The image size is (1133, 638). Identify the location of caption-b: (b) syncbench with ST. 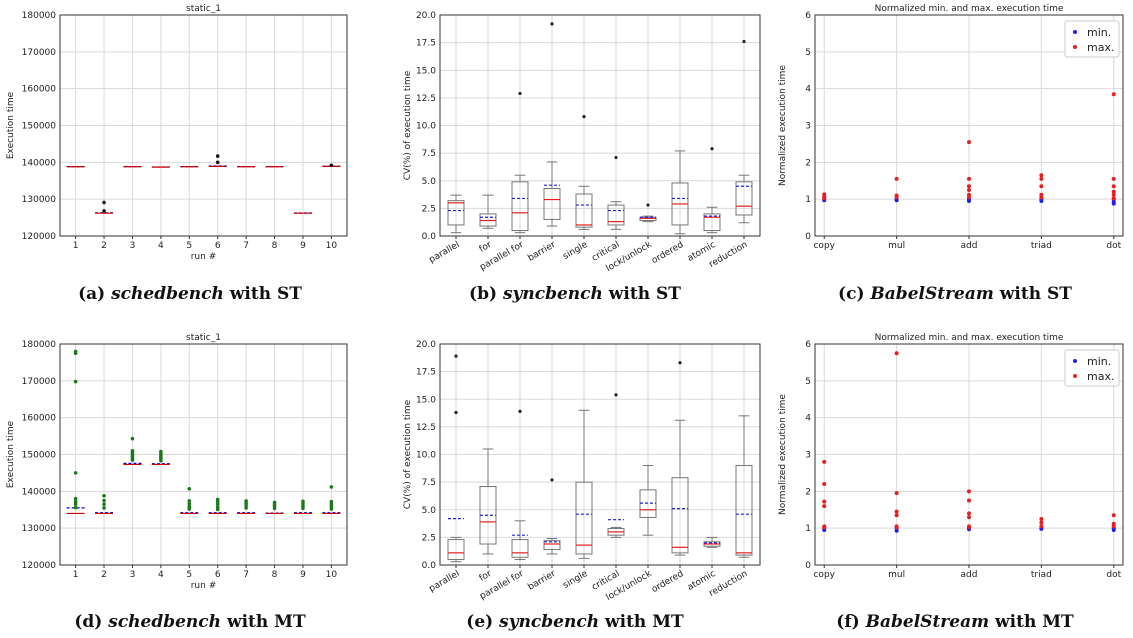
(575, 294).